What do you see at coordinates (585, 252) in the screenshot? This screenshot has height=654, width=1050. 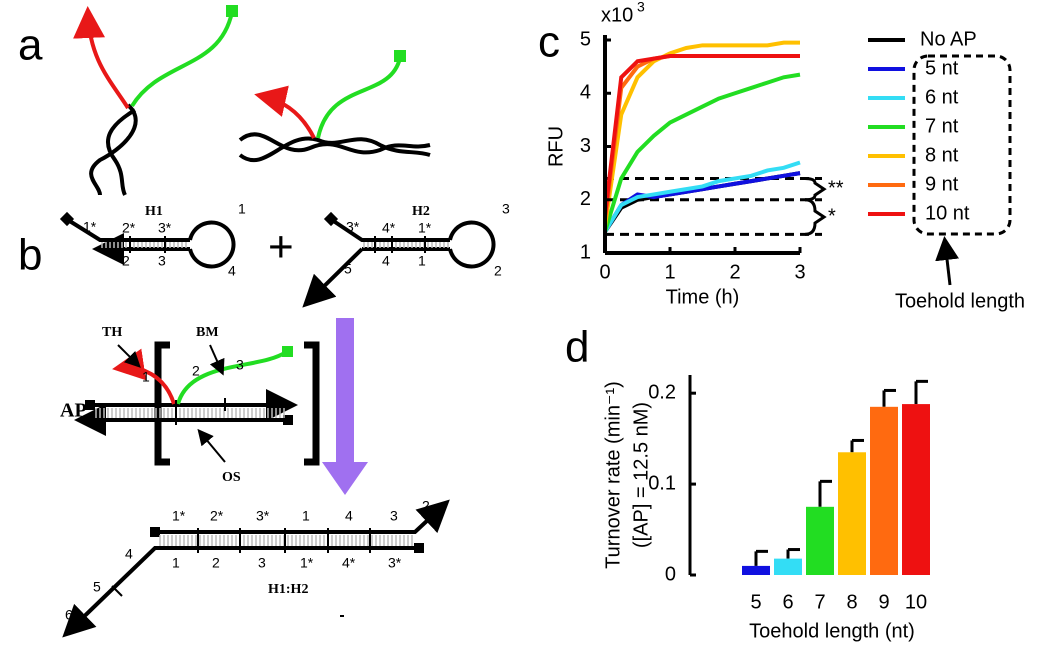 I see `y-tick-label: 1` at bounding box center [585, 252].